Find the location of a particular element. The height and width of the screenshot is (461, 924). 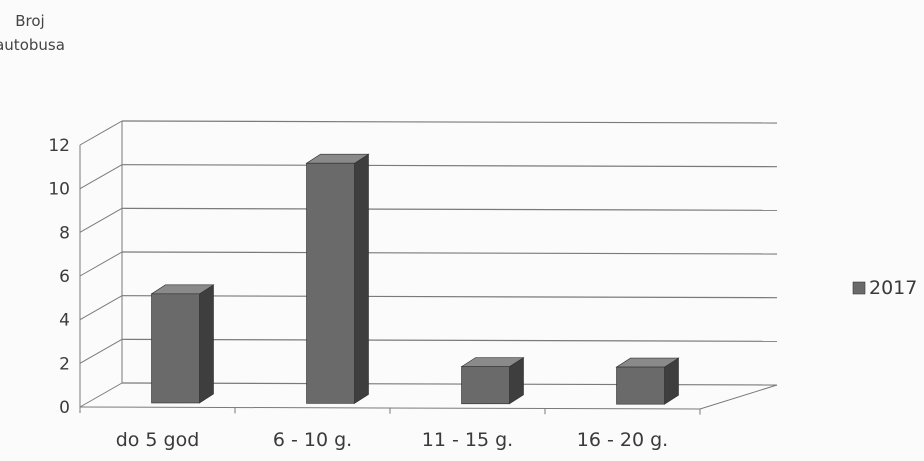

y-tick-label: 4 is located at coordinates (64, 321).